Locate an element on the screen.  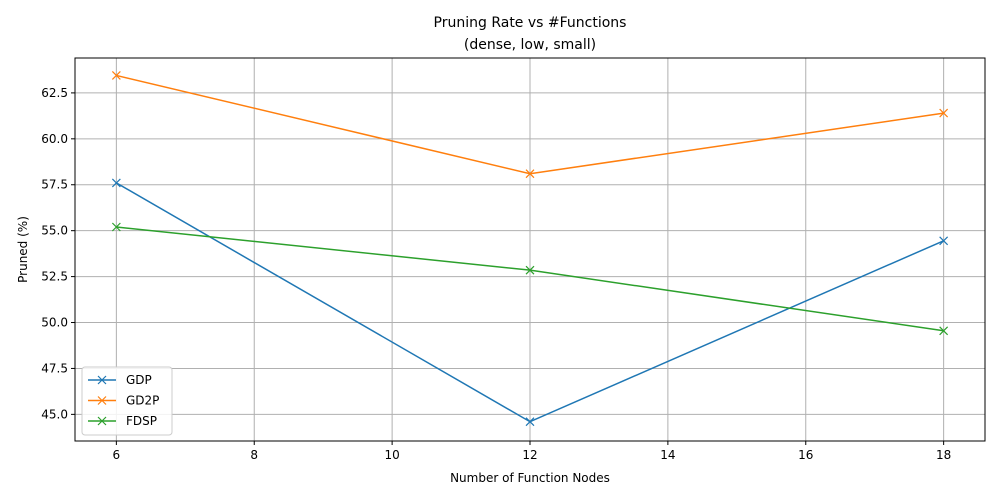
legend-marker-gd2p is located at coordinates (102, 400).